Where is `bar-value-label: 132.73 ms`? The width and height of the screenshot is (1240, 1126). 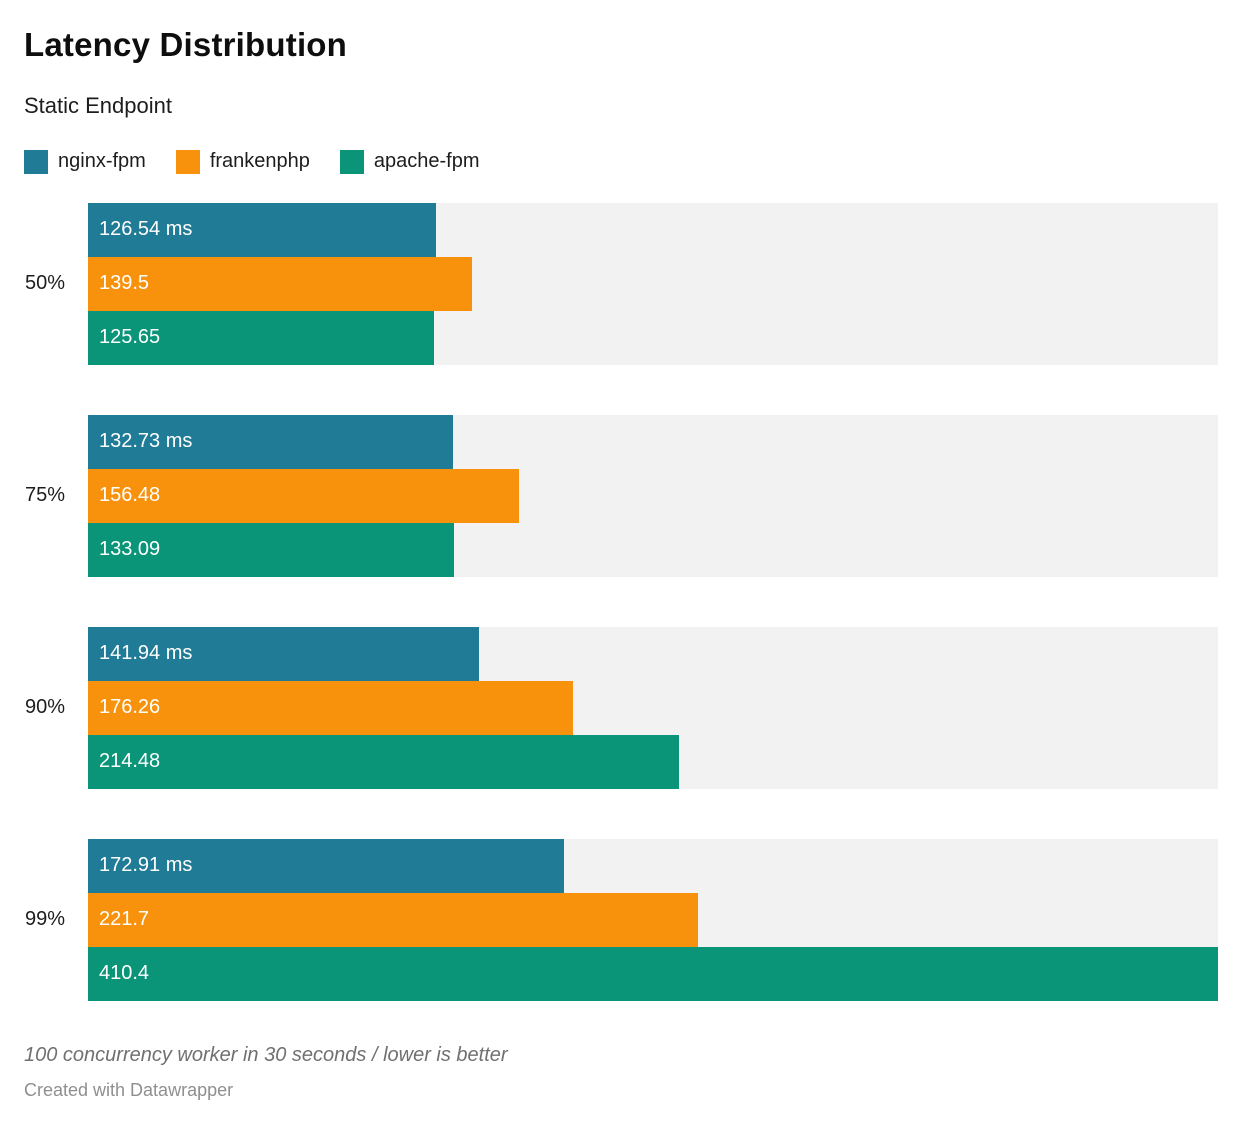 bar-value-label: 132.73 ms is located at coordinates (146, 441).